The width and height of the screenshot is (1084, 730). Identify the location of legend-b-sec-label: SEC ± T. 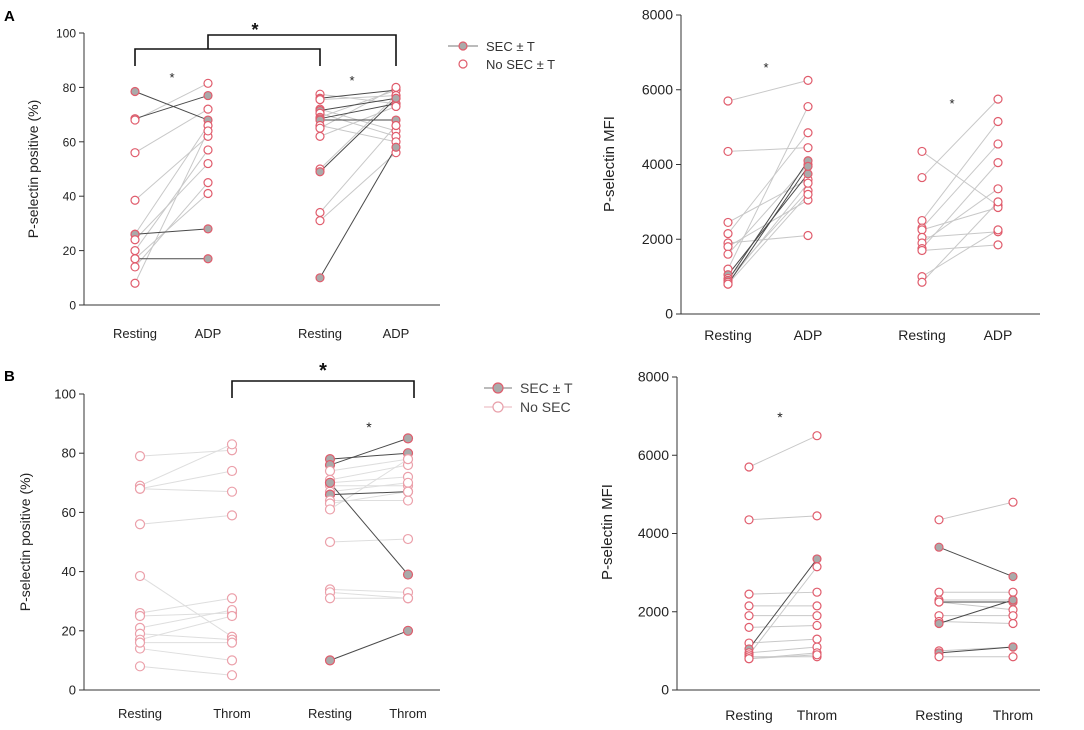
(546, 388).